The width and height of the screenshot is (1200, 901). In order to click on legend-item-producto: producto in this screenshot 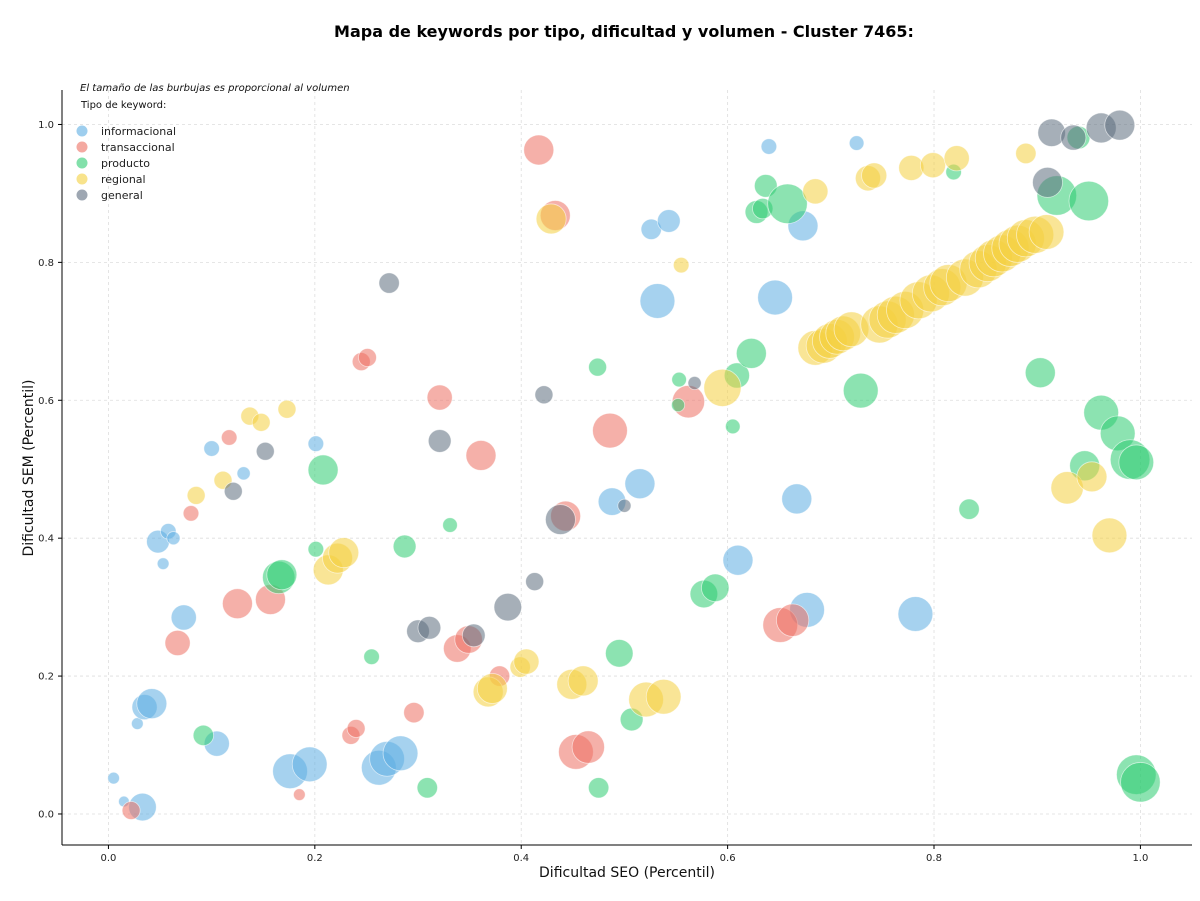, I will do `click(113, 163)`.